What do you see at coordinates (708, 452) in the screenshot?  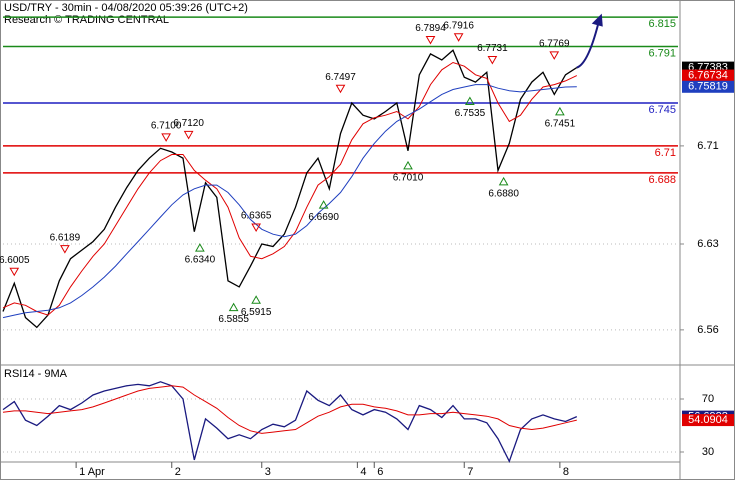 I see `y-tick-label: 30` at bounding box center [708, 452].